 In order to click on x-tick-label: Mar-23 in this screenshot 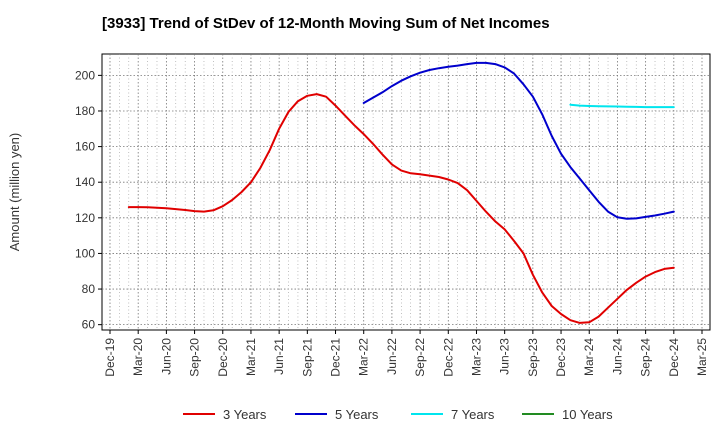, I will do `click(476, 357)`.